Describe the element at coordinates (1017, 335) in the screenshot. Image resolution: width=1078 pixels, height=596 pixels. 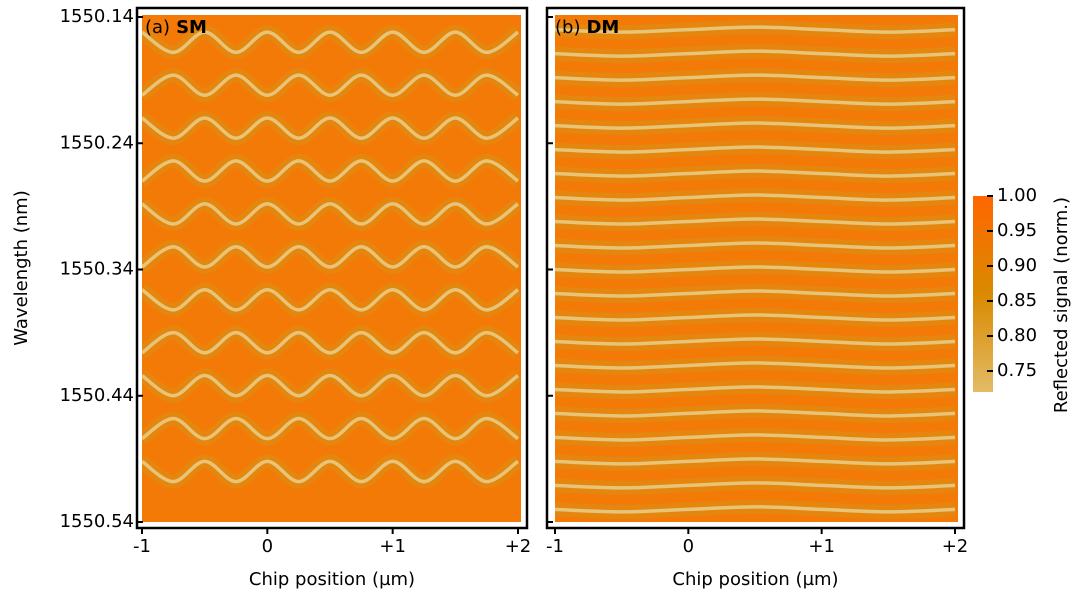
I see `colorbar-tick-label: 0.80` at that location.